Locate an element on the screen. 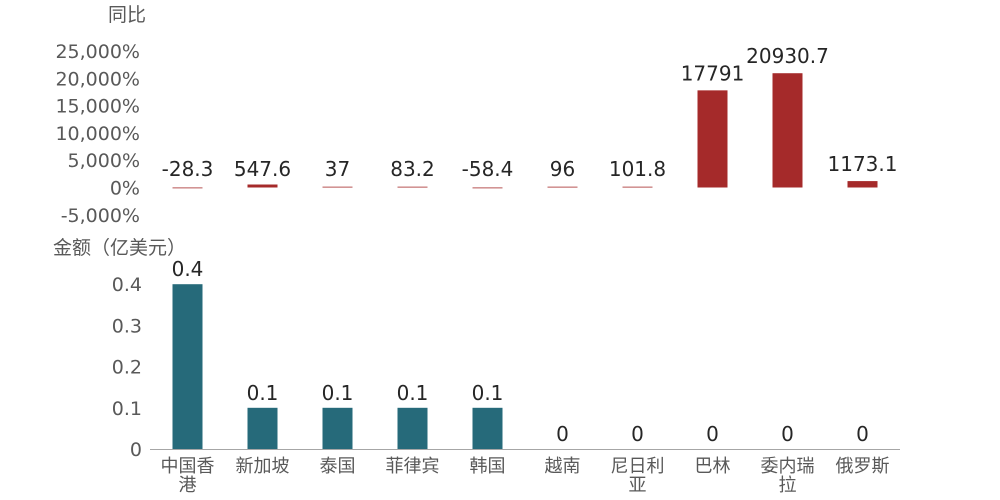 This screenshot has height=500, width=1000. top-data-label: 20930.7 is located at coordinates (787, 56).